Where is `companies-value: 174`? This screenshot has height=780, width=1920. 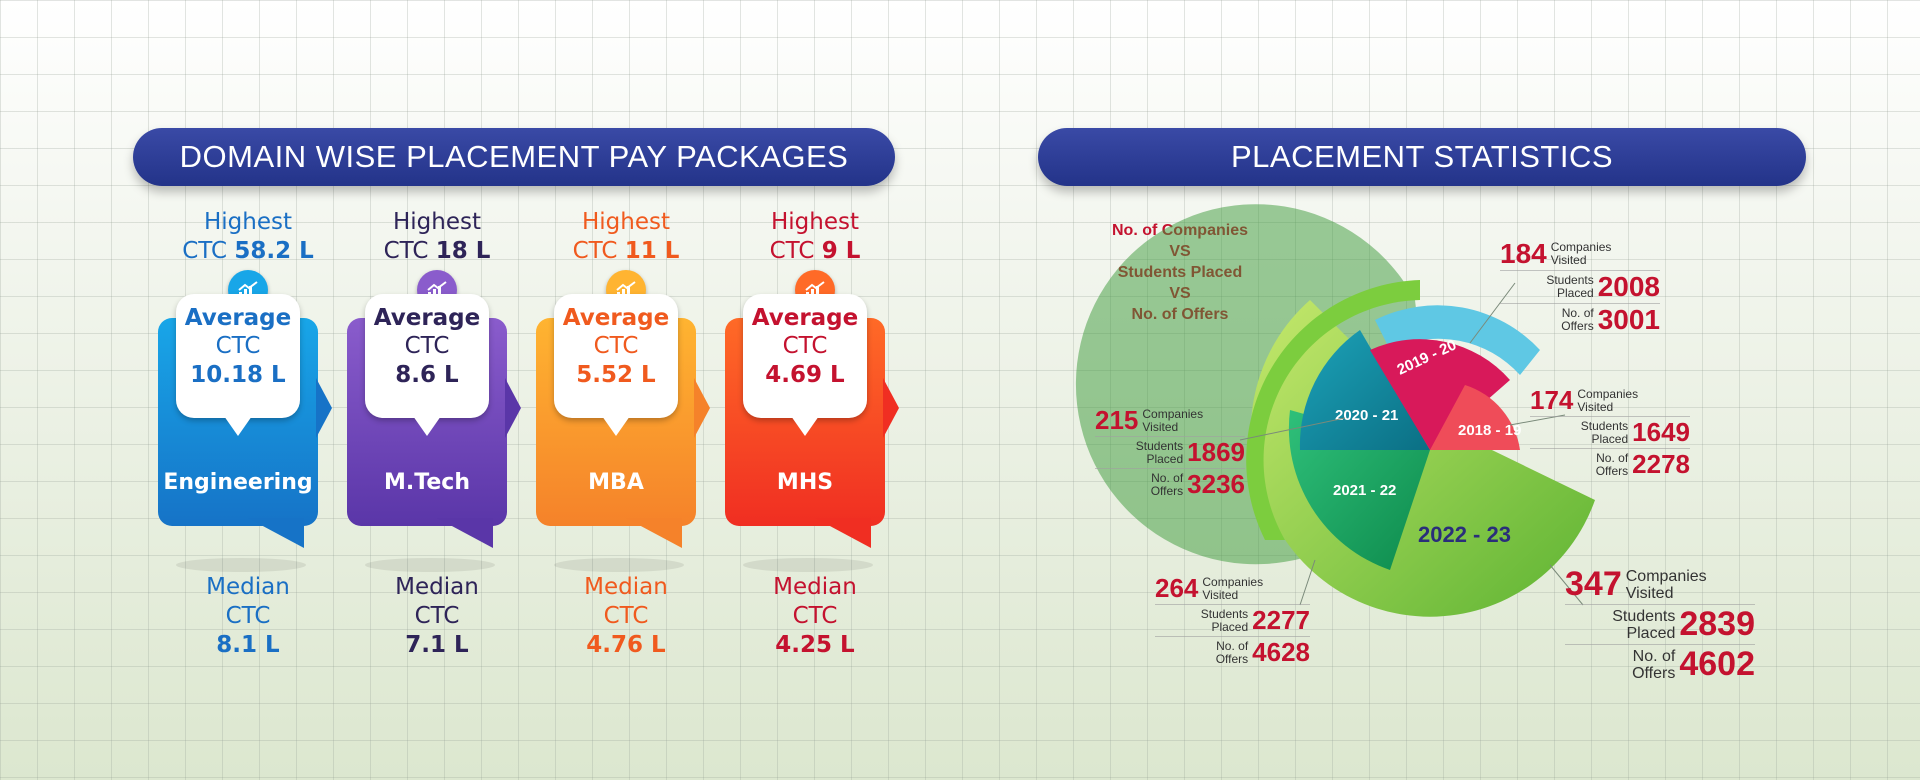 companies-value: 174 is located at coordinates (1552, 400).